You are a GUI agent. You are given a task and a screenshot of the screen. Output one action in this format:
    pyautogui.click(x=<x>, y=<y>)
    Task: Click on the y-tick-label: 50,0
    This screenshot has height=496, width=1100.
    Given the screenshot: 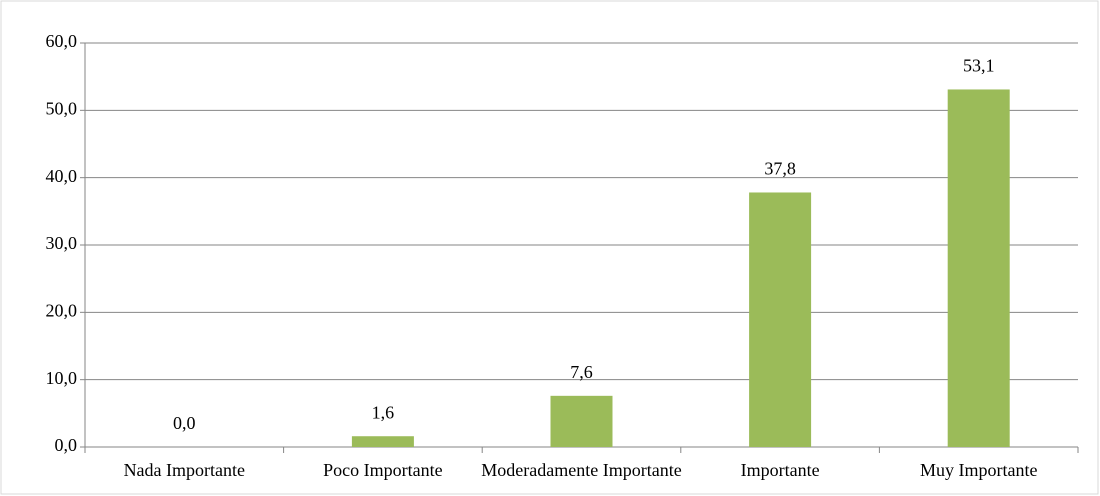 What is the action you would take?
    pyautogui.click(x=62, y=108)
    